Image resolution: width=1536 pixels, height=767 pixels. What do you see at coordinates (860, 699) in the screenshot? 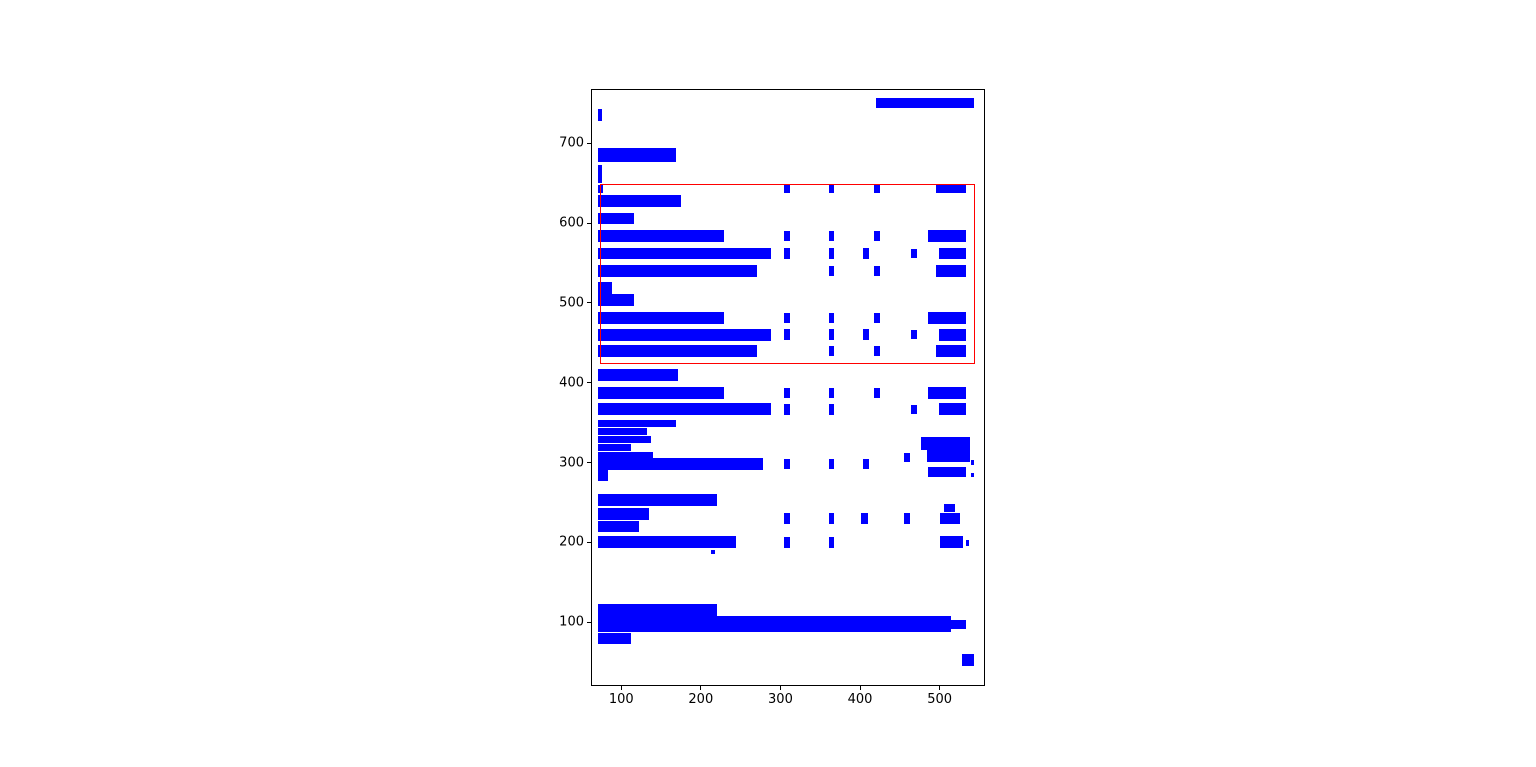
I see `x-tick-label: 400` at bounding box center [860, 699].